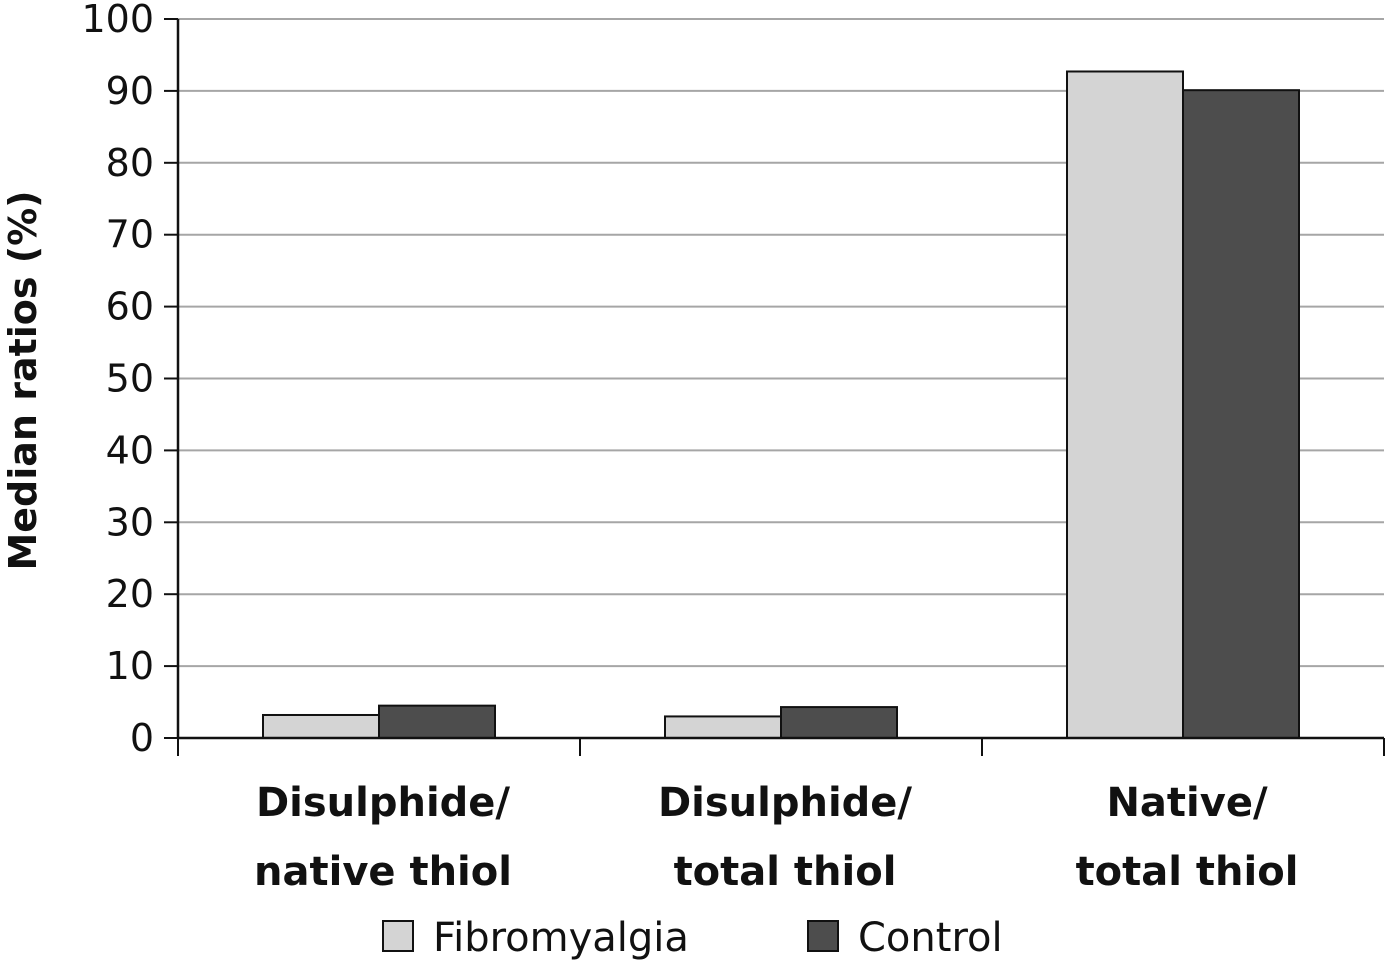  Describe the element at coordinates (130, 666) in the screenshot. I see `y-tick-label: 10` at that location.